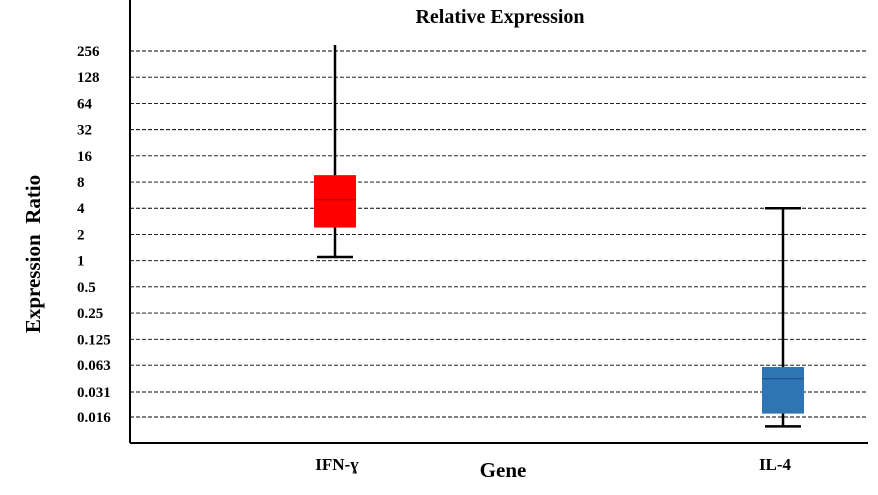 The width and height of the screenshot is (878, 495). I want to click on x-category-labels: IFN-ɣ IL-4, so click(553, 464).